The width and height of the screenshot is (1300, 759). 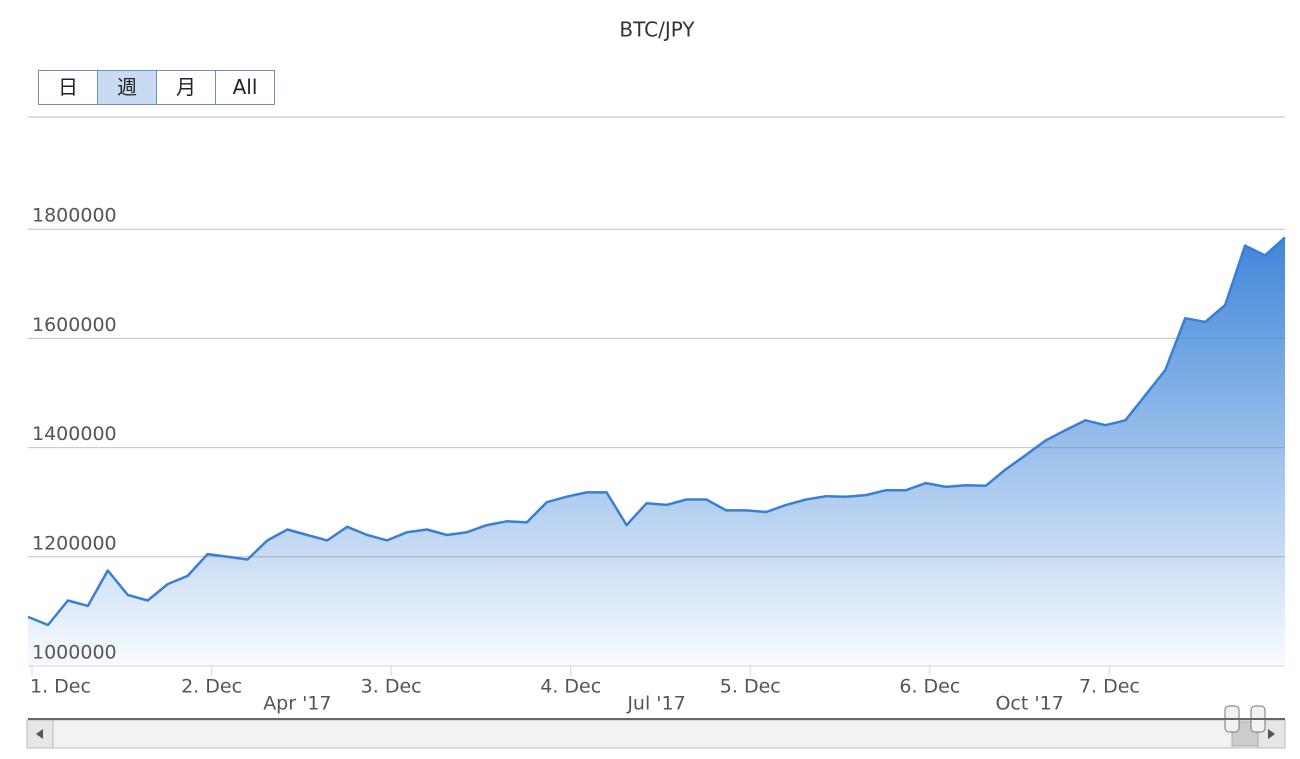 I want to click on x-tick-label: 5. Dec, so click(x=750, y=687).